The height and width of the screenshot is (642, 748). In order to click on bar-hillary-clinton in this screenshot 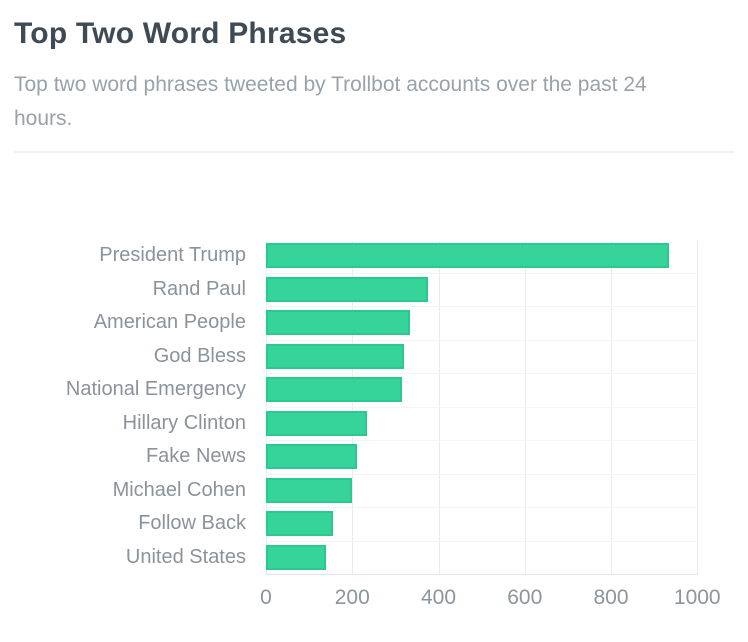, I will do `click(316, 423)`.